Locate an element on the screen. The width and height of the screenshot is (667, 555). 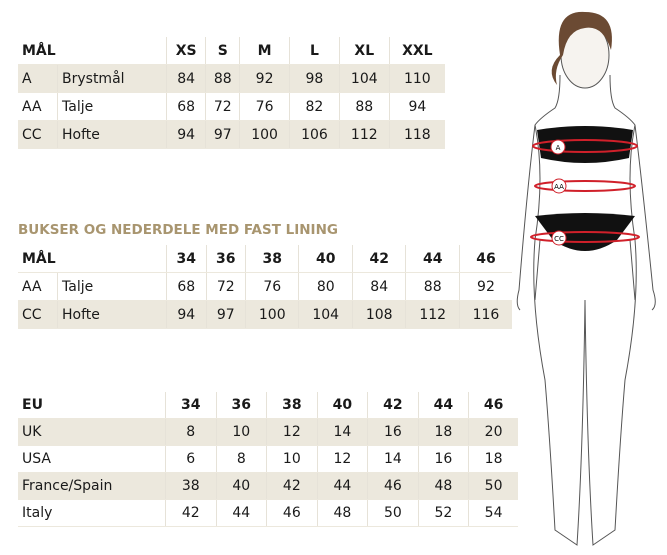
table-row: USA 6 8 10 12 14 16 18 is located at coordinates (268, 459).